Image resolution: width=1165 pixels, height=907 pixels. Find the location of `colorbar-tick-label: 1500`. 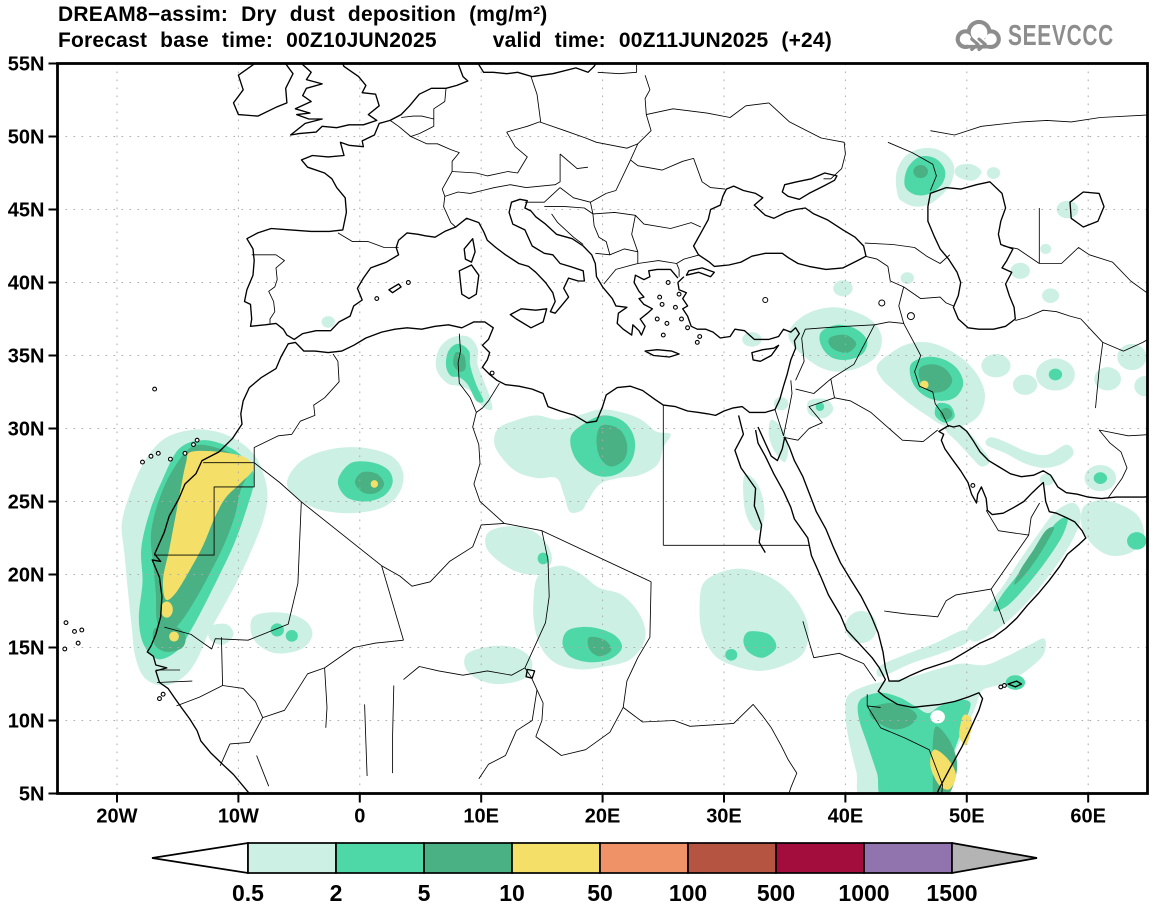

colorbar-tick-label: 1500 is located at coordinates (951, 893).